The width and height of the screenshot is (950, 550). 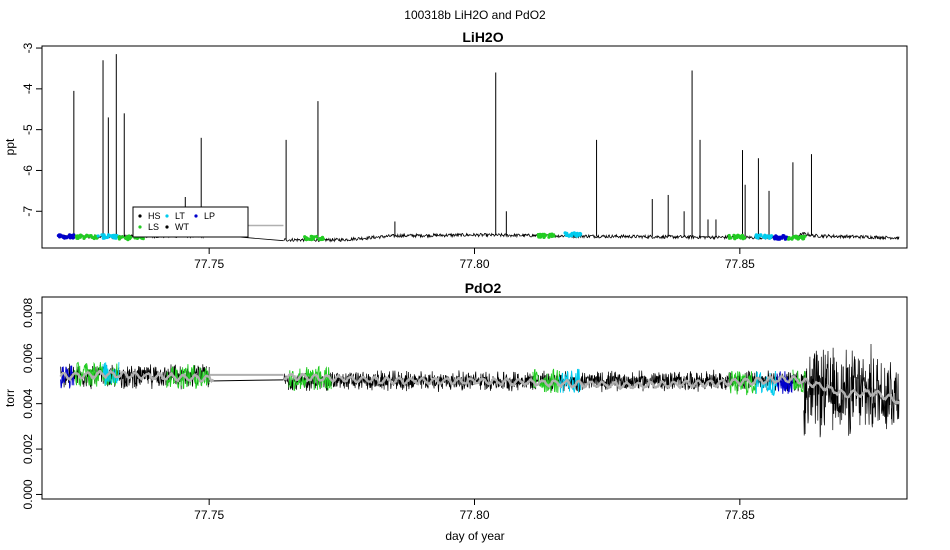 What do you see at coordinates (474, 515) in the screenshot?
I see `pdo2-x-tick-label: 77.80` at bounding box center [474, 515].